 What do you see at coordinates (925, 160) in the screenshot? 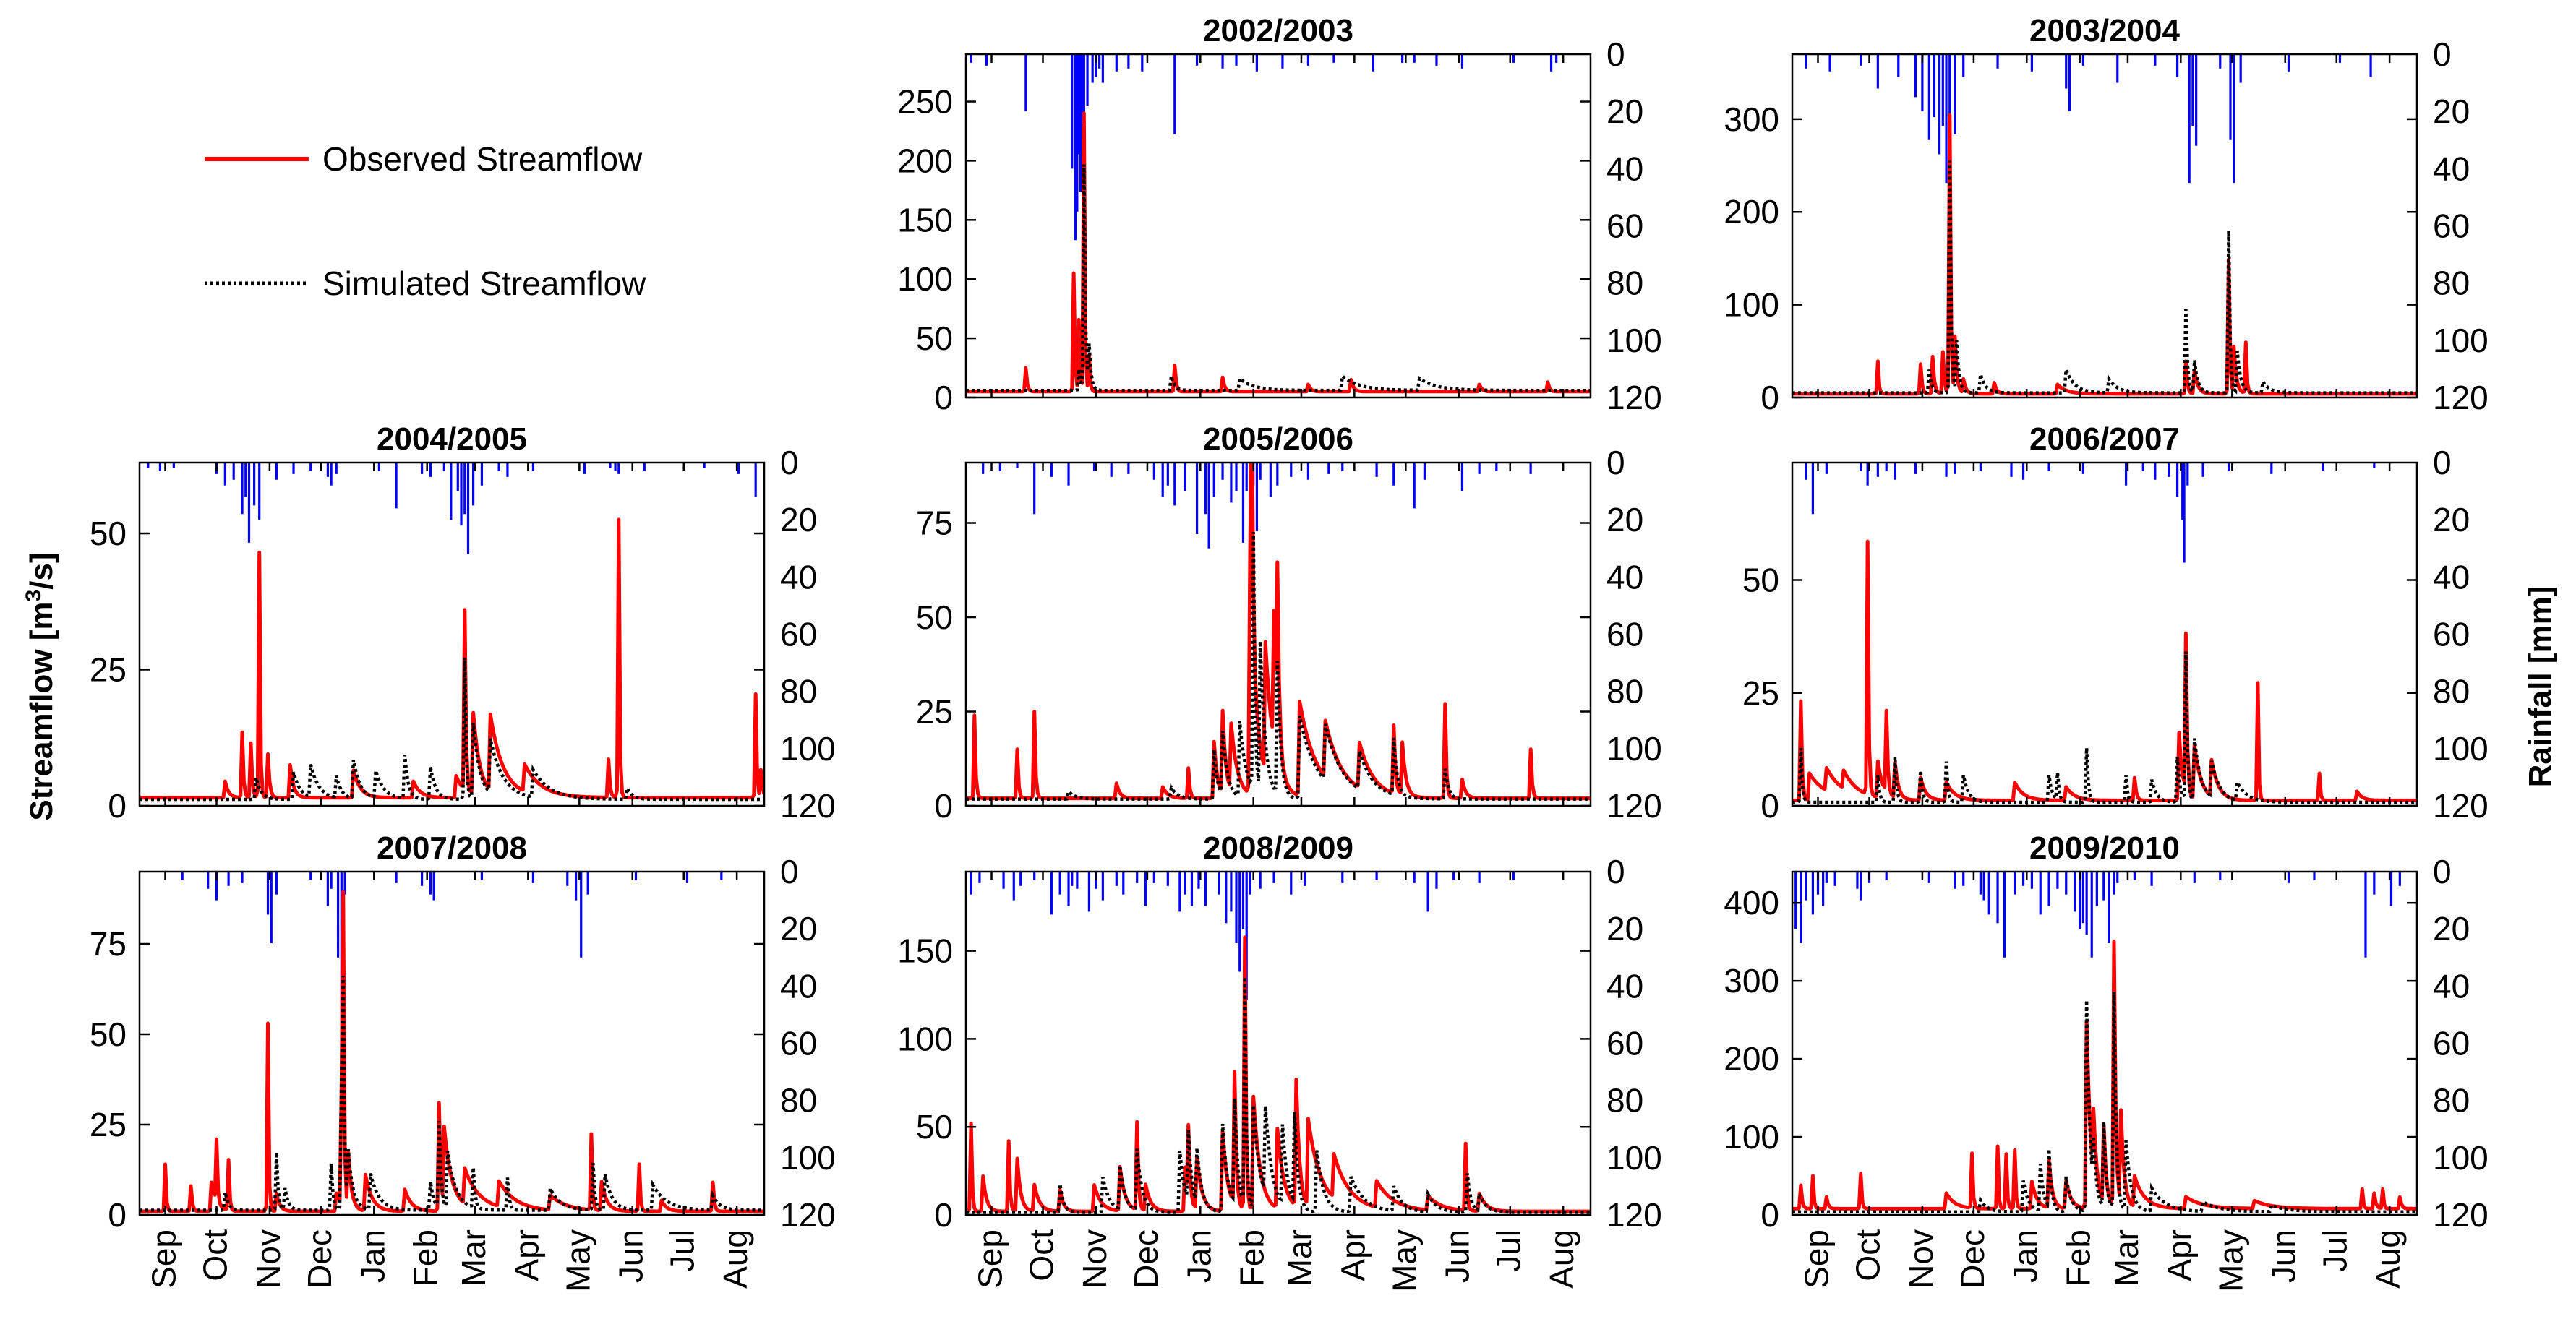
I see `y-tick-label: 200` at bounding box center [925, 160].